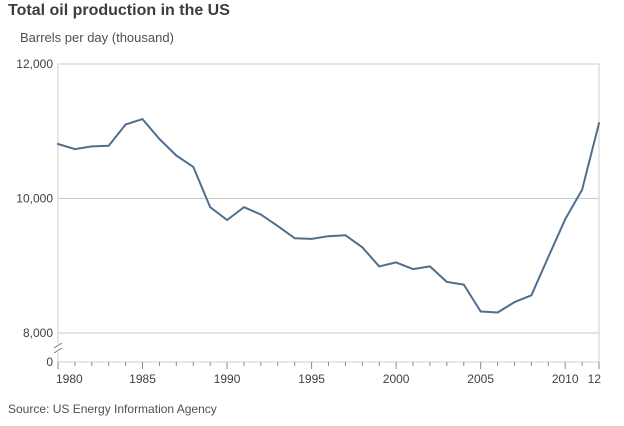  I want to click on y-tick-label-zero: 0, so click(49, 362).